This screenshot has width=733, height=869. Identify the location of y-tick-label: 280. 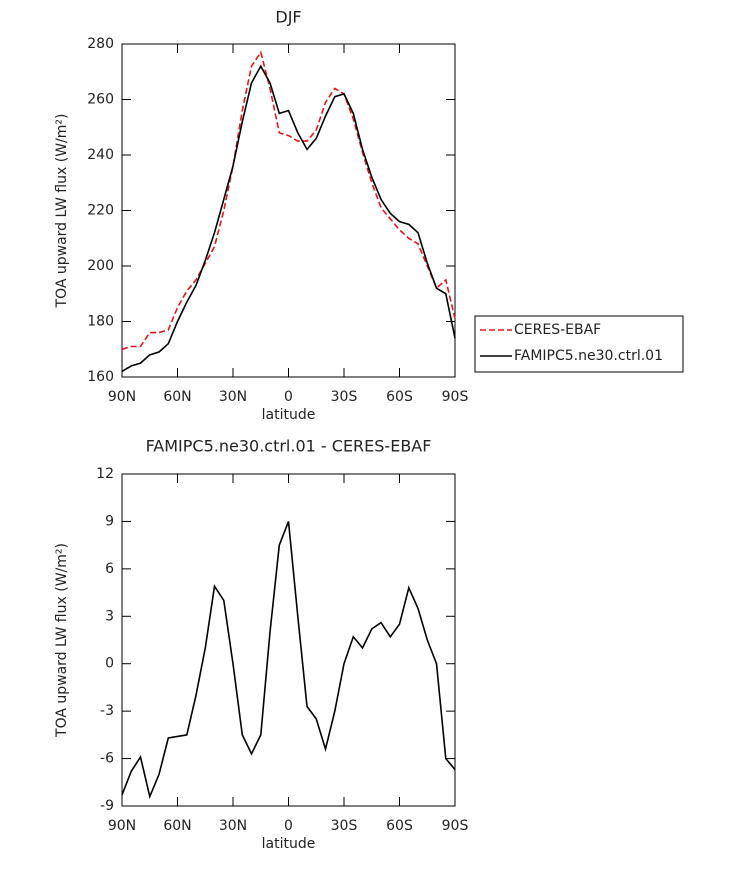
(100, 44).